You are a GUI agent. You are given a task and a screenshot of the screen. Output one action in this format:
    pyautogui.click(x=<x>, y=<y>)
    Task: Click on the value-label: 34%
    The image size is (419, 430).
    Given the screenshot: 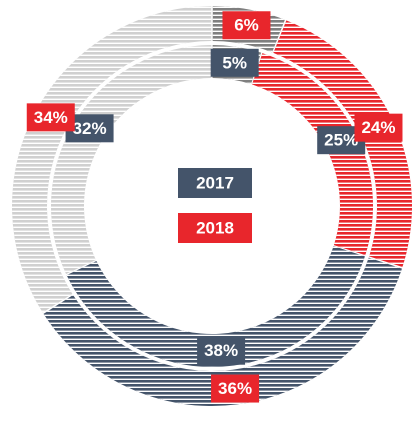 What is the action you would take?
    pyautogui.click(x=51, y=117)
    